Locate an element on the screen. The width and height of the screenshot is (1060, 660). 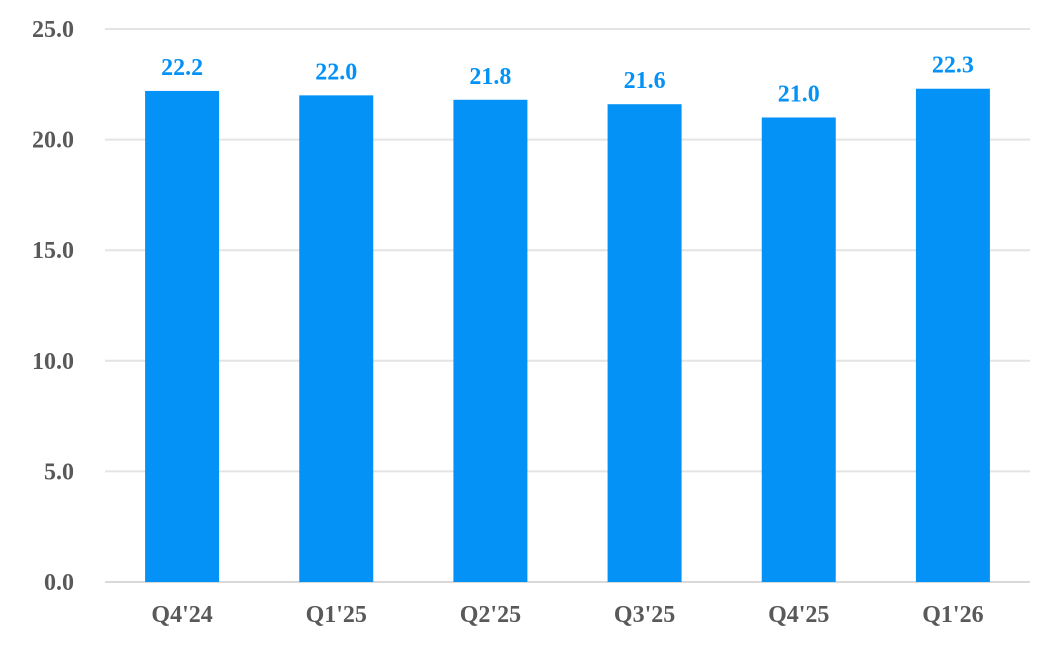
bar-data-label: 21.0 is located at coordinates (799, 94).